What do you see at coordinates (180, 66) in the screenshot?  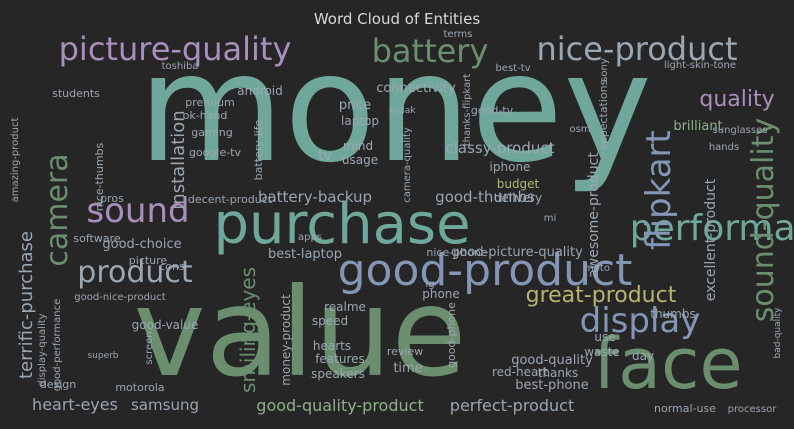 I see `word-toshiba: toshiba` at bounding box center [180, 66].